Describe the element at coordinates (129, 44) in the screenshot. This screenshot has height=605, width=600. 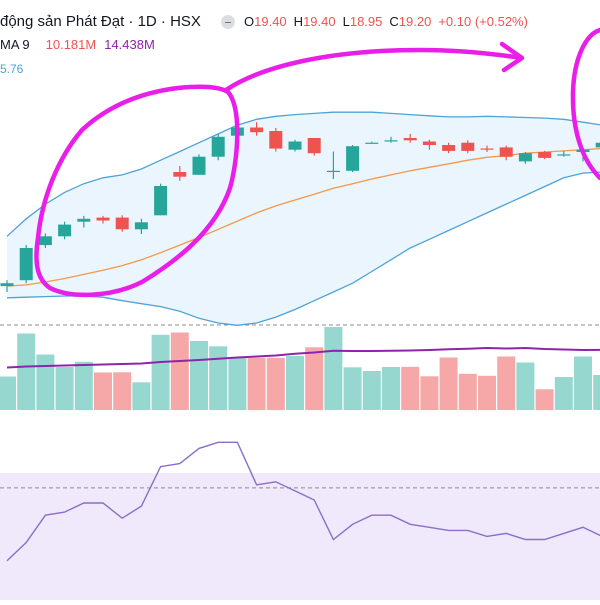
I see `volume-ma-value: 14.438M` at that location.